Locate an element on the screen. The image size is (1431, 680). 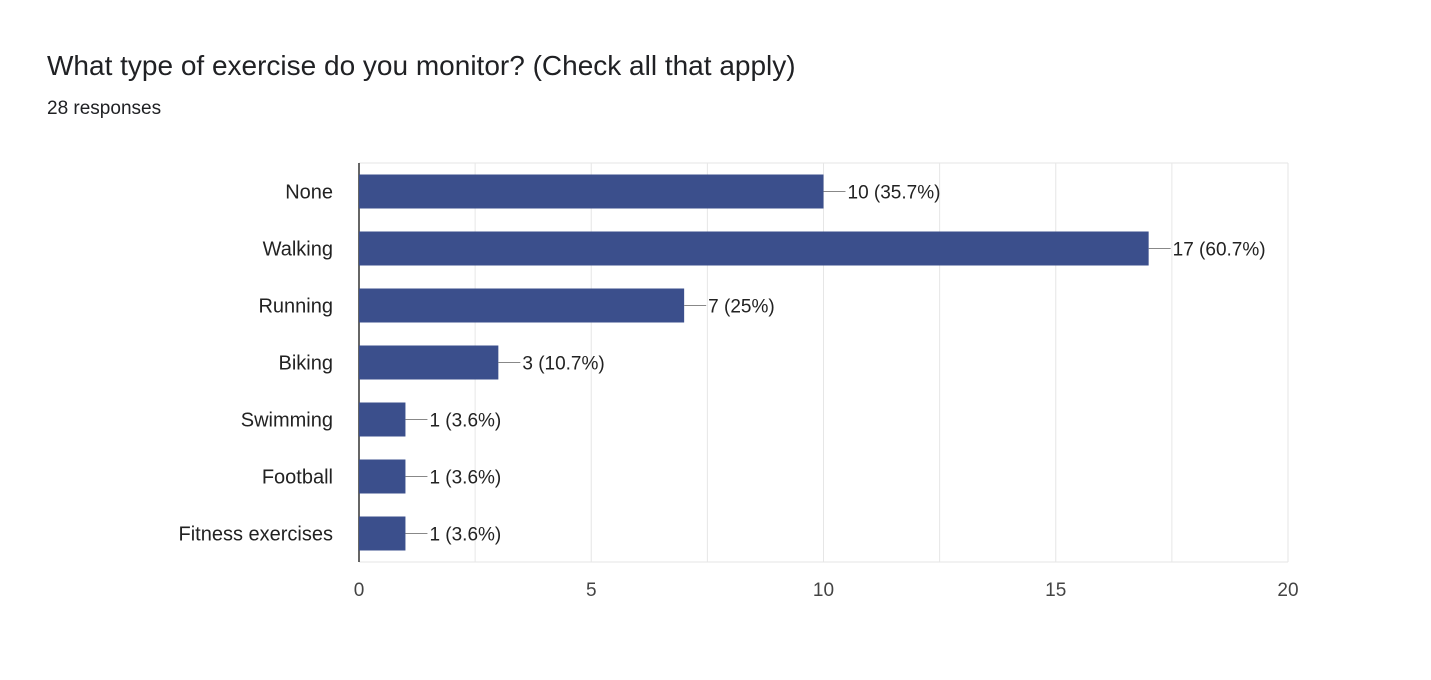
x-tick-label: 0 is located at coordinates (359, 590).